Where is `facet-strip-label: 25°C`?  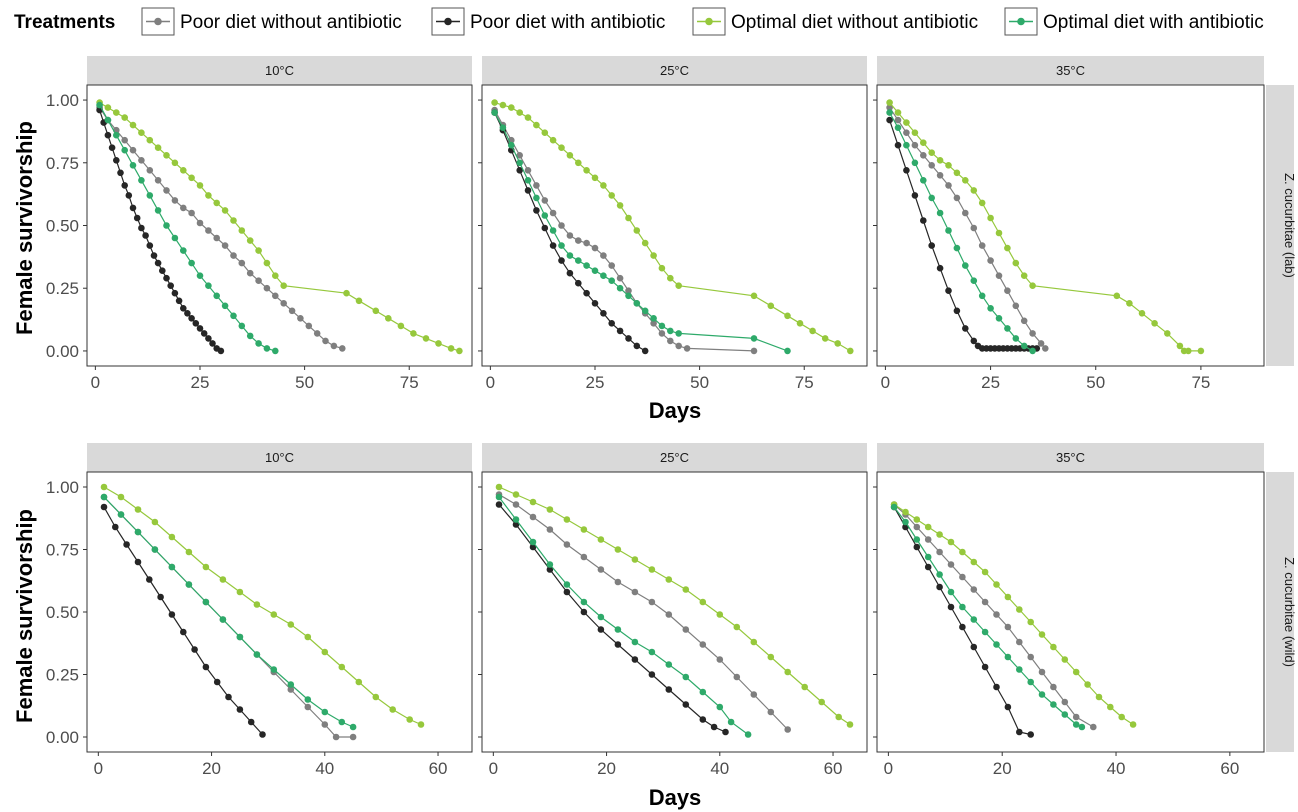
facet-strip-label: 25°C is located at coordinates (674, 70).